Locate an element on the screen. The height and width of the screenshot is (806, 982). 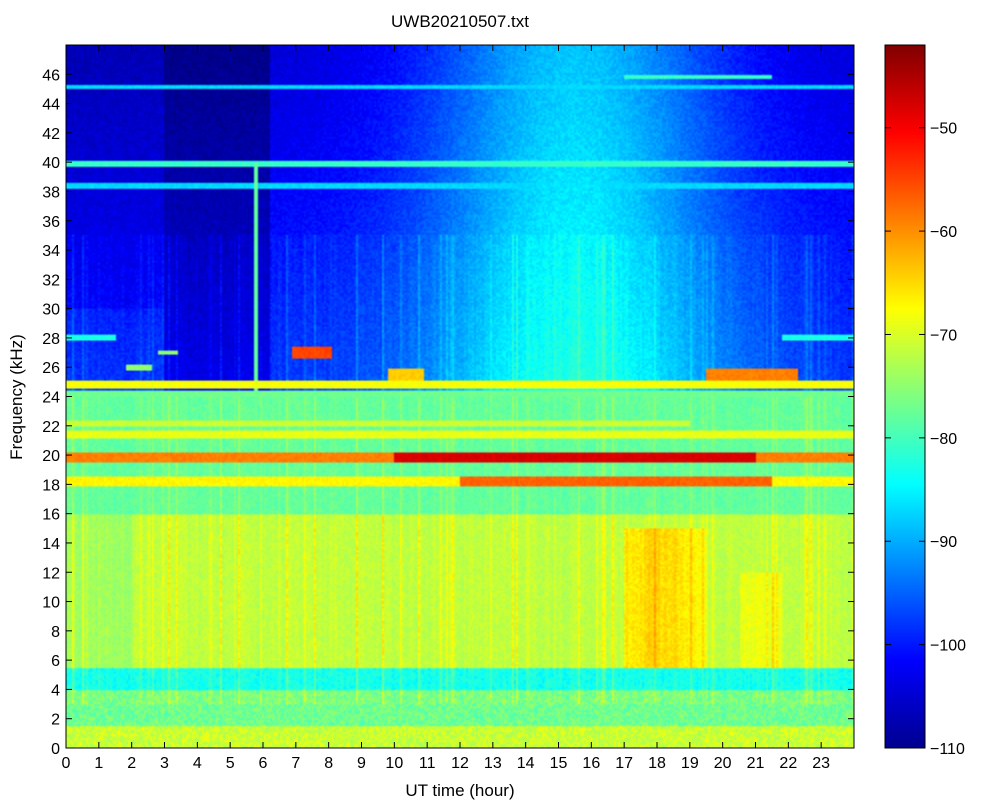
y-tick-label: 28 is located at coordinates (51, 339).